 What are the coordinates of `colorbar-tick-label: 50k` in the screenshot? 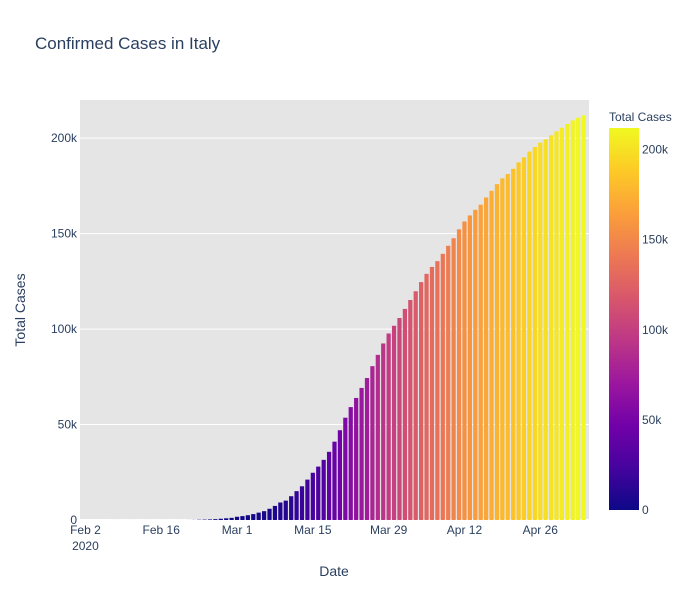 It's located at (652, 420).